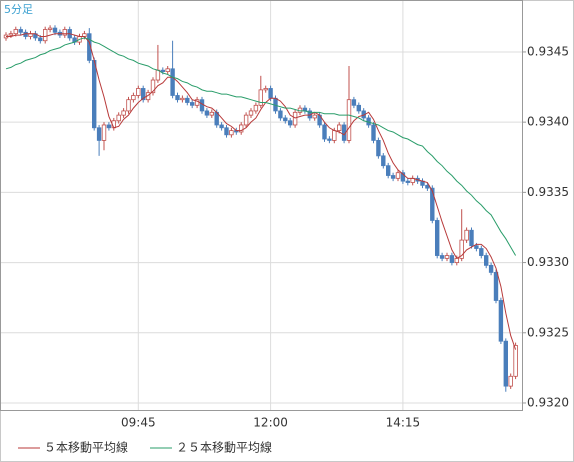 The height and width of the screenshot is (462, 574). What do you see at coordinates (548, 262) in the screenshot?
I see `y-tick-label: 0.9330` at bounding box center [548, 262].